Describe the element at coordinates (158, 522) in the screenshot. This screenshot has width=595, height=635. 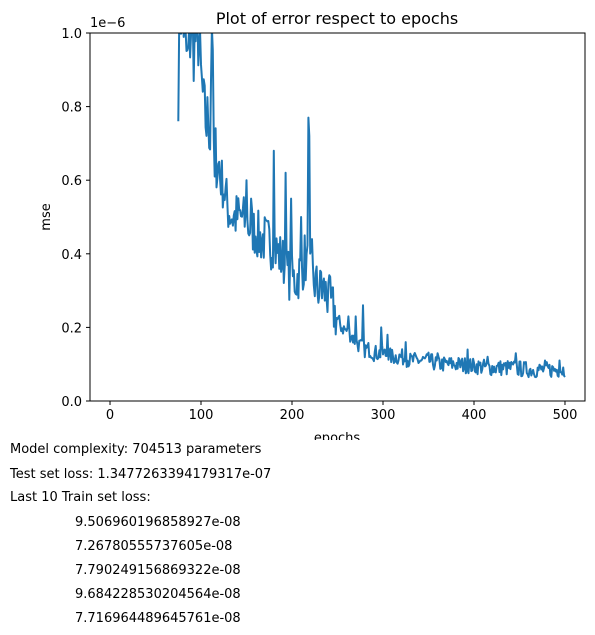
I see `train-loss-item: 9.506960196858927e-08` at that location.